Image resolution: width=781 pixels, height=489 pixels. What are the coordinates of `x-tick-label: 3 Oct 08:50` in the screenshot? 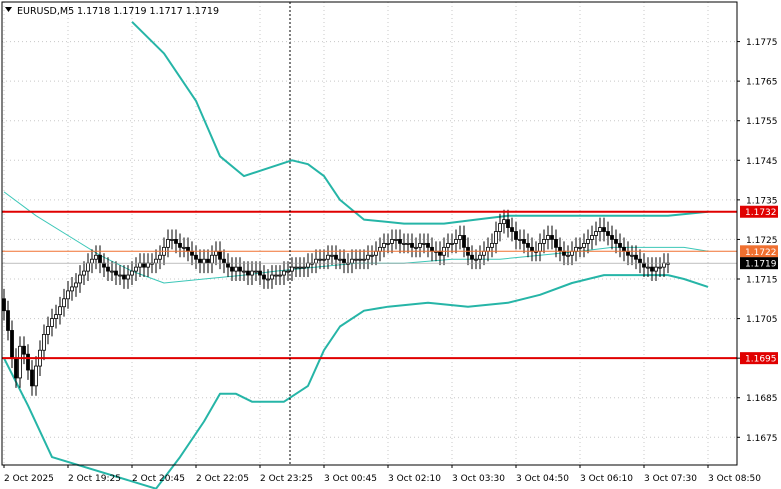 It's located at (734, 479).